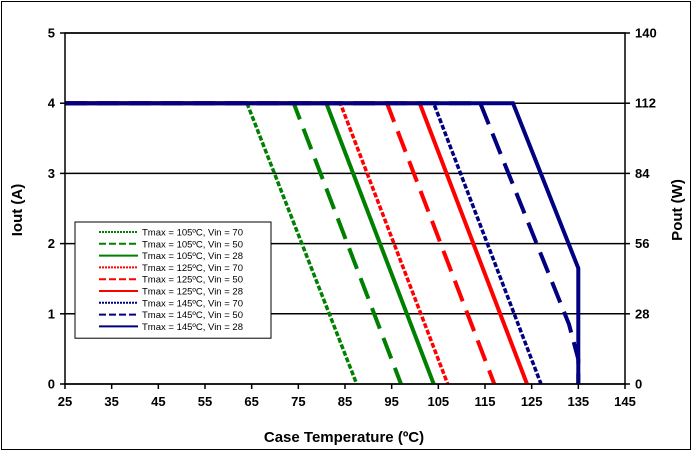  What do you see at coordinates (205, 401) in the screenshot?
I see `x-tick-label: 55` at bounding box center [205, 401].